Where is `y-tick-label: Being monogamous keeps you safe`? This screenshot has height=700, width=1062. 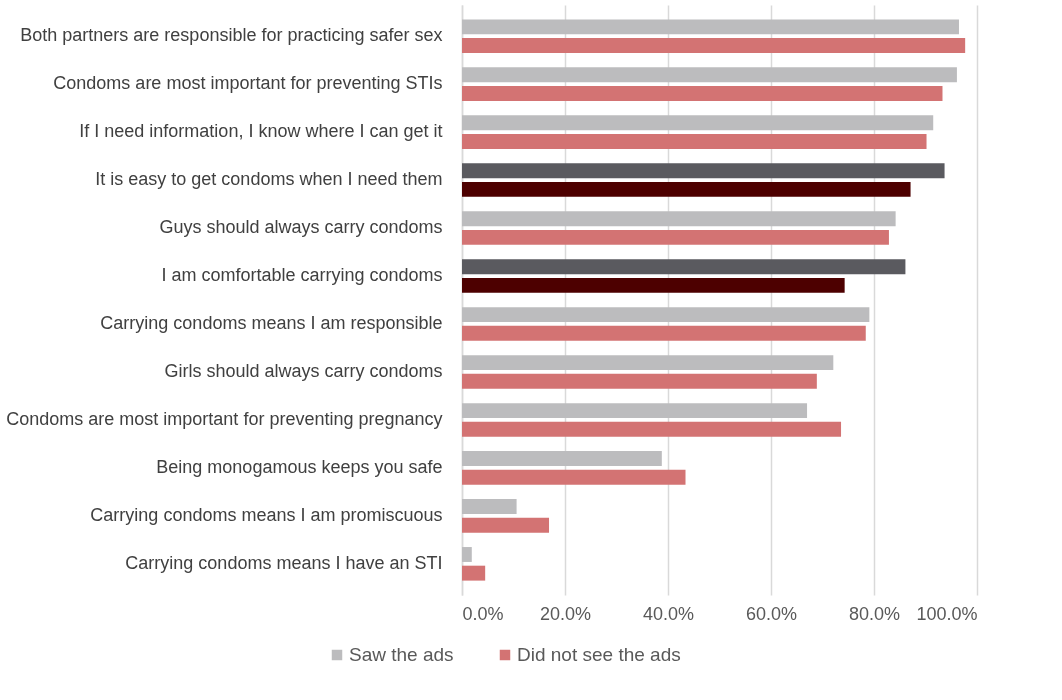
y-tick-label: Being monogamous keeps you safe is located at coordinates (299, 466).